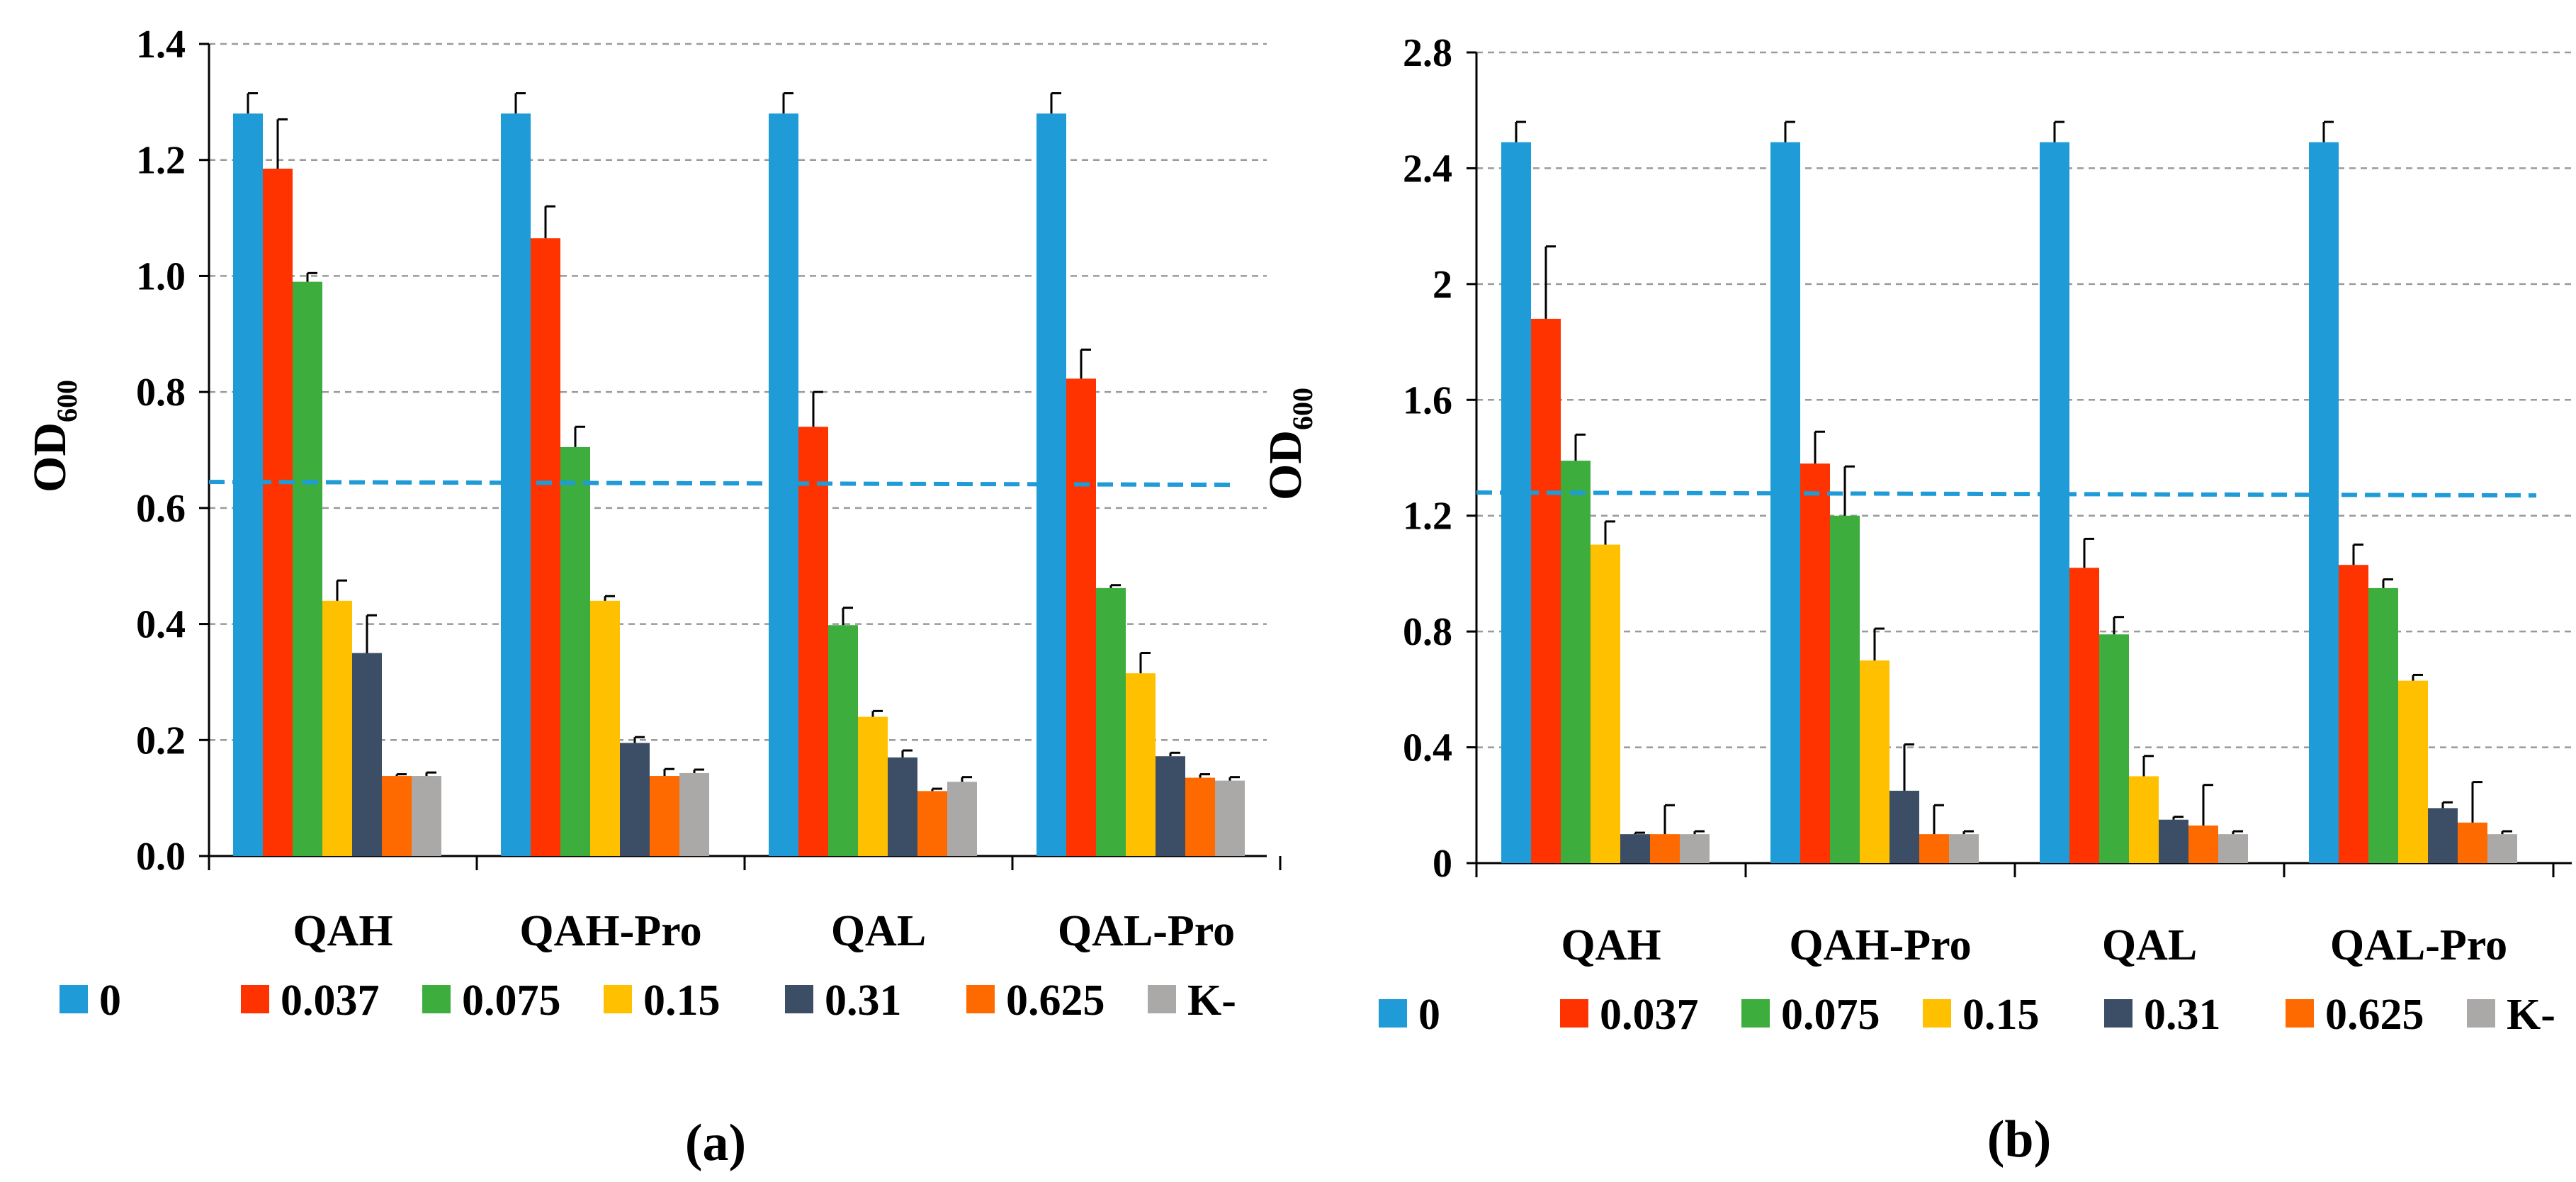  What do you see at coordinates (1964, 848) in the screenshot?
I see `bar-qah-pro-Kneg` at bounding box center [1964, 848].